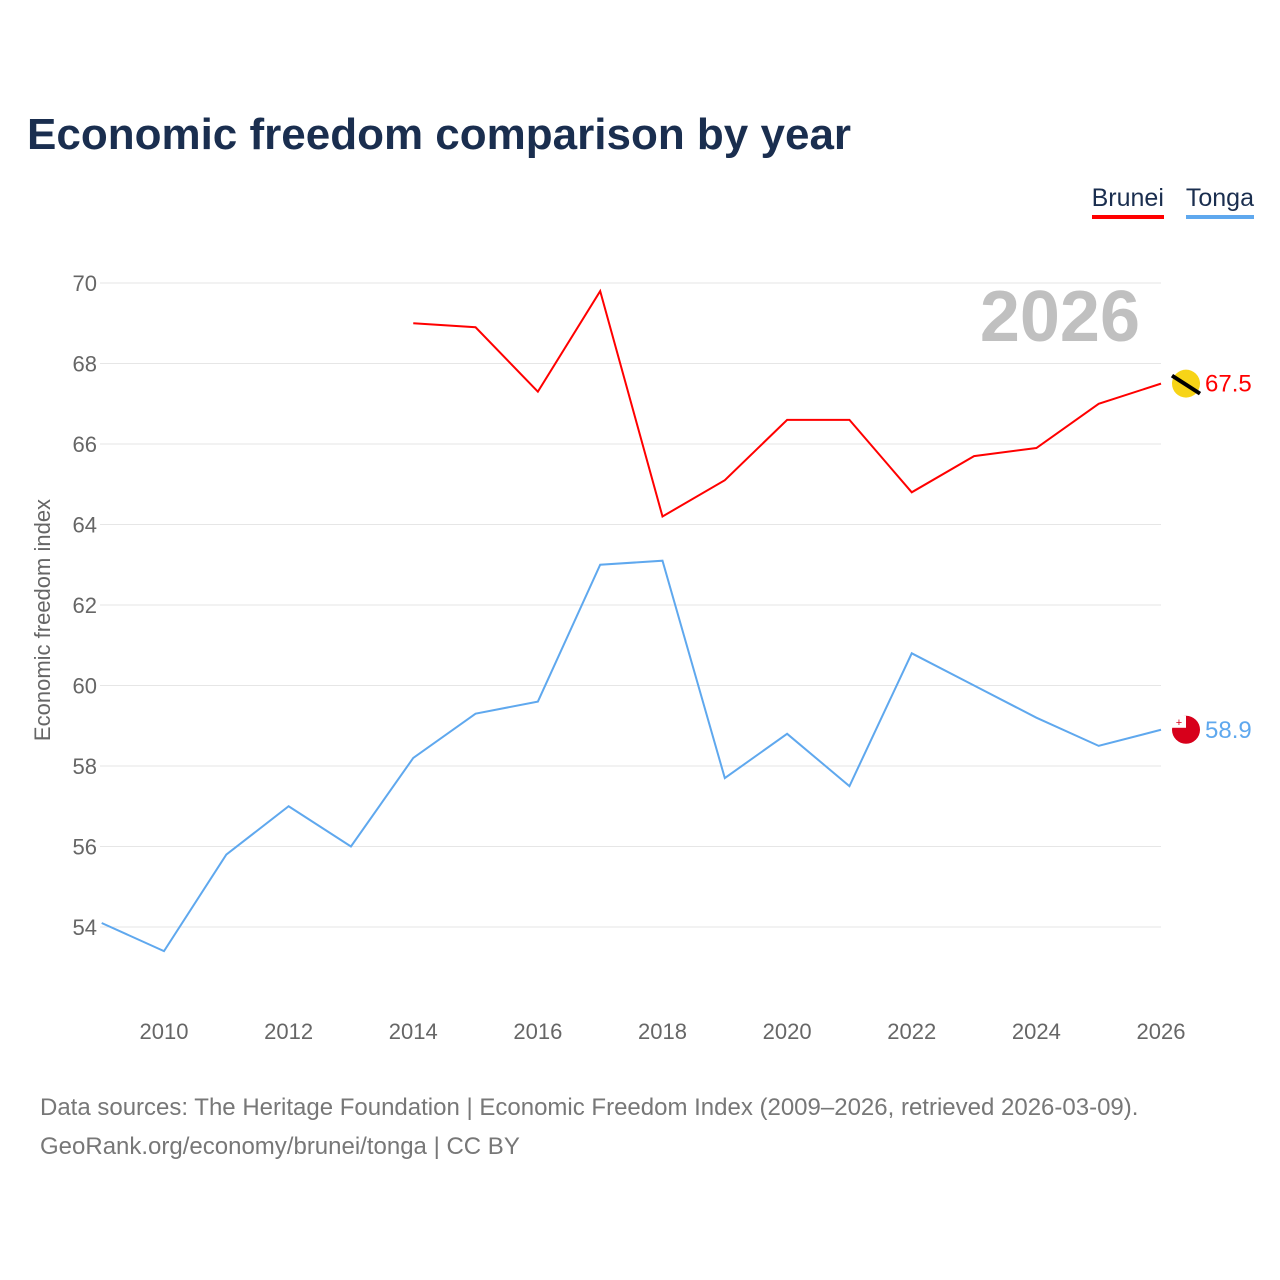  Describe the element at coordinates (85, 364) in the screenshot. I see `y-tick-label: 68` at that location.